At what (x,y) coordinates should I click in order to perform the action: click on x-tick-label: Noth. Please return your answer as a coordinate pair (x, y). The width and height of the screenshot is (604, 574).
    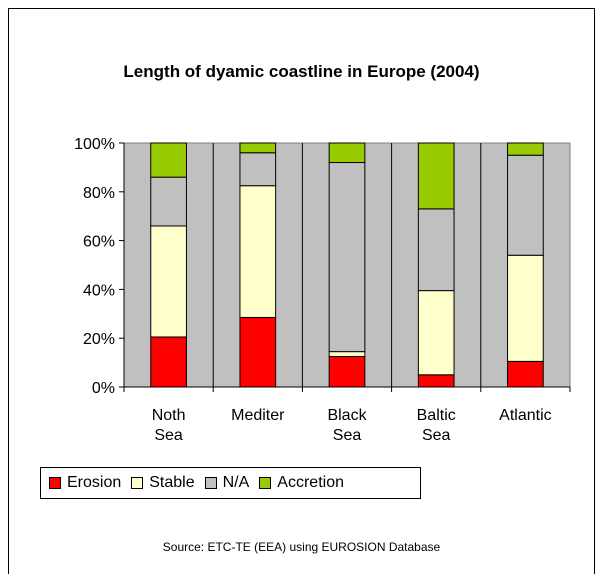
    Looking at the image, I should click on (169, 415).